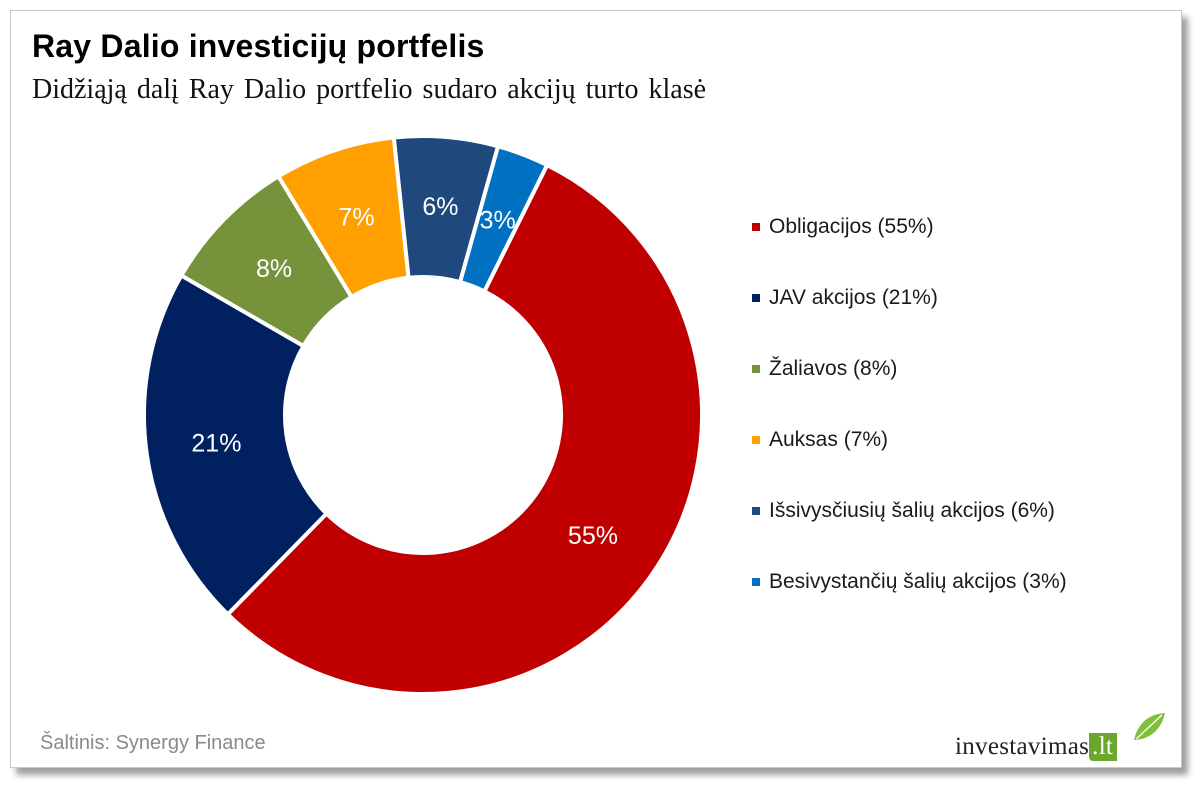 This screenshot has height=786, width=1200. Describe the element at coordinates (1103, 747) in the screenshot. I see `brand-tld: .lt` at that location.